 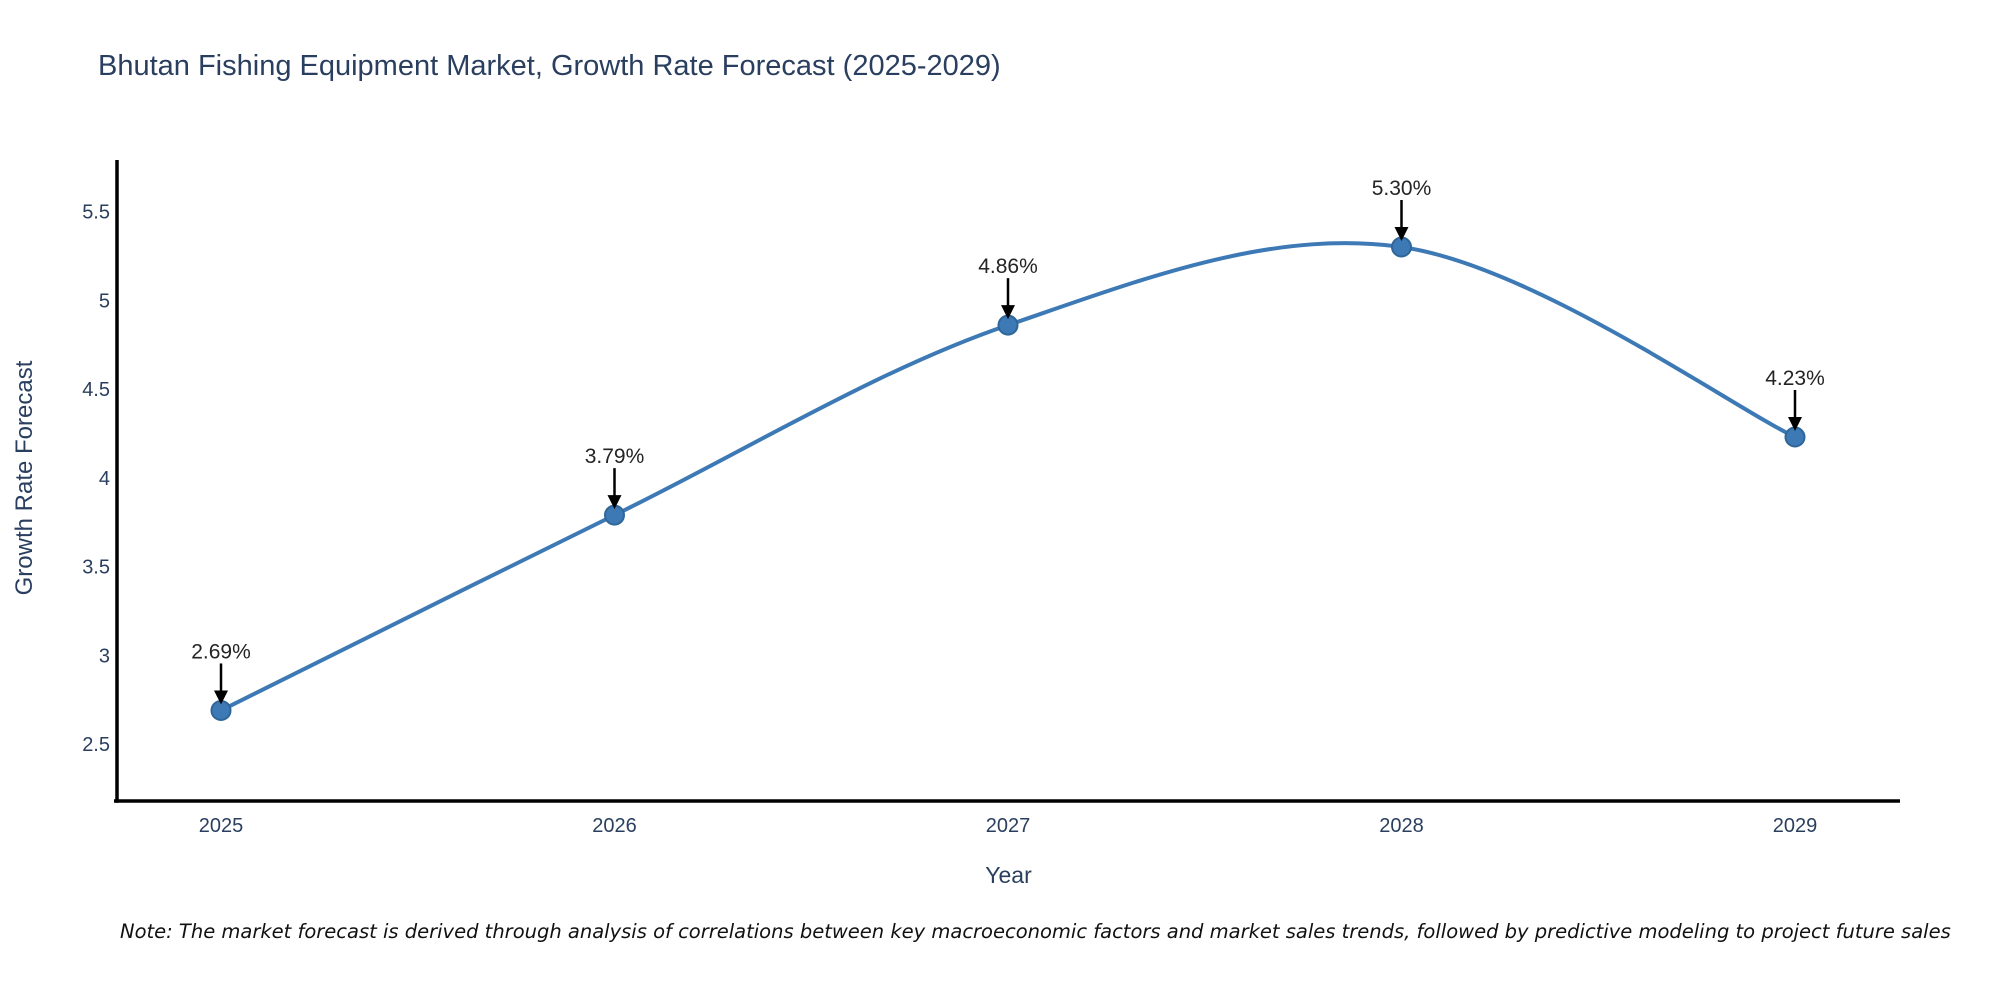 What do you see at coordinates (104, 656) in the screenshot?
I see `y-tick-label: 3` at bounding box center [104, 656].